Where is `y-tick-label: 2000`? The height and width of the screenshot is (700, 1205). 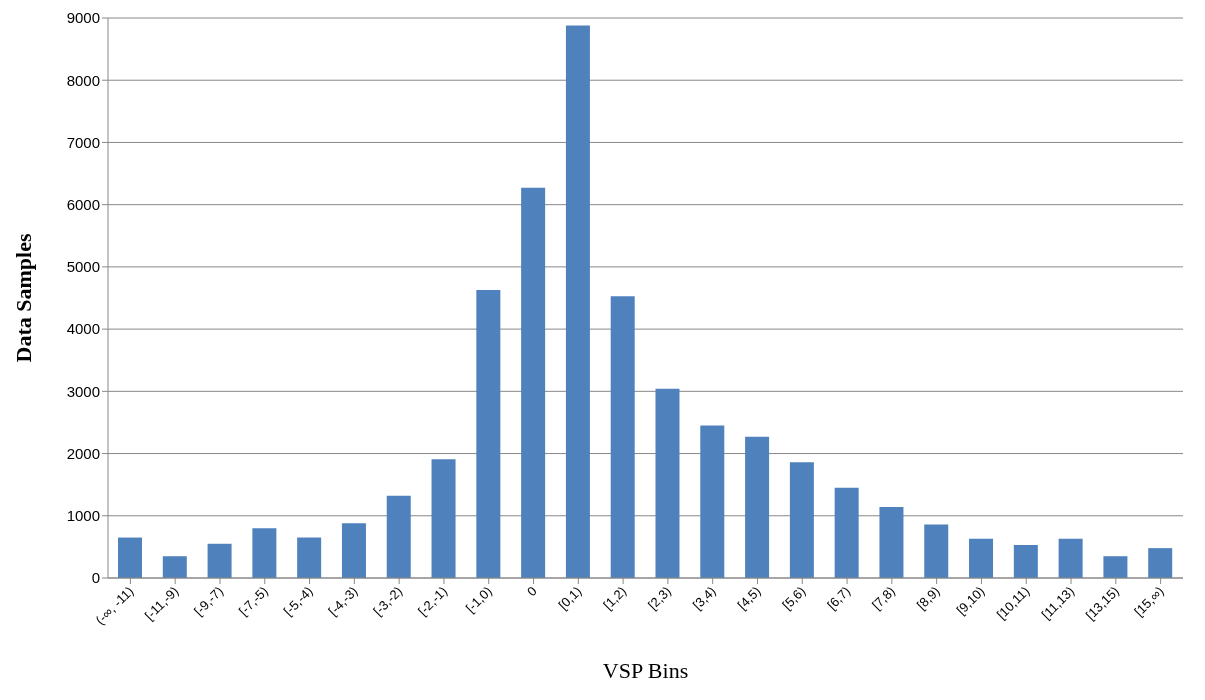
y-tick-label: 2000 is located at coordinates (83, 453).